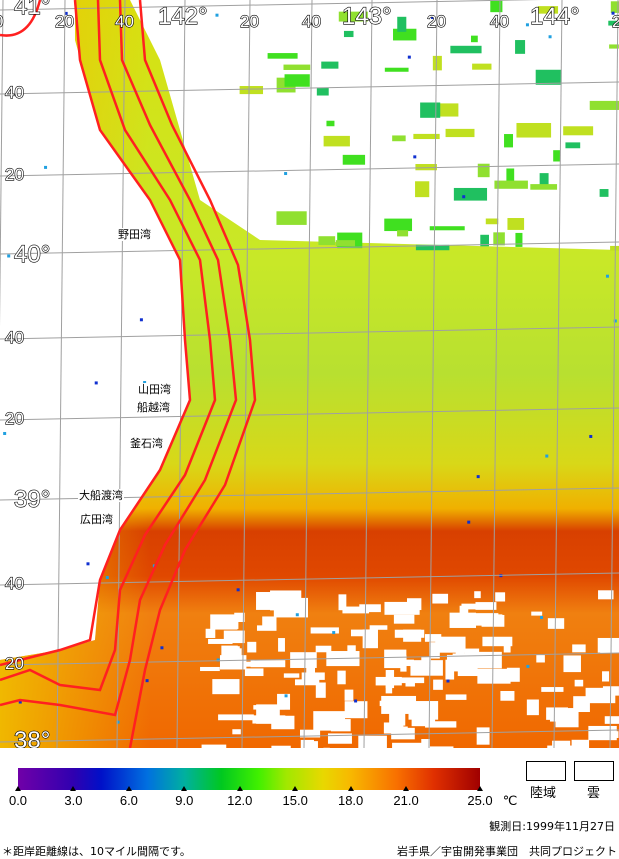 Image resolution: width=619 pixels, height=859 pixels. What do you see at coordinates (367, 16) in the screenshot?
I see `longitude-label: 143°` at bounding box center [367, 16].